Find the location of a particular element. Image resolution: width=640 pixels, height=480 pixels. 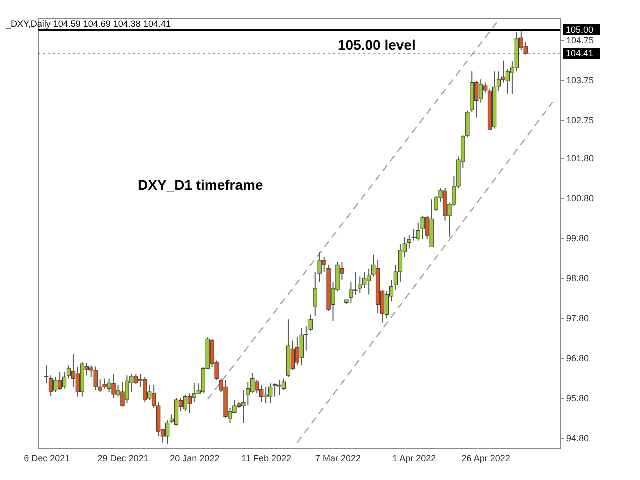

ref-line-label: 105.00 is located at coordinates (580, 30).